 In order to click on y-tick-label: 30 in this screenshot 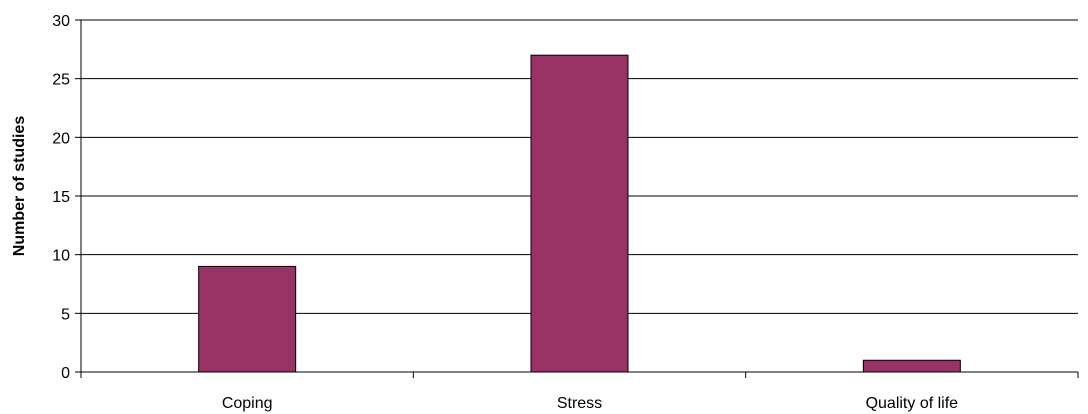, I will do `click(61, 21)`.